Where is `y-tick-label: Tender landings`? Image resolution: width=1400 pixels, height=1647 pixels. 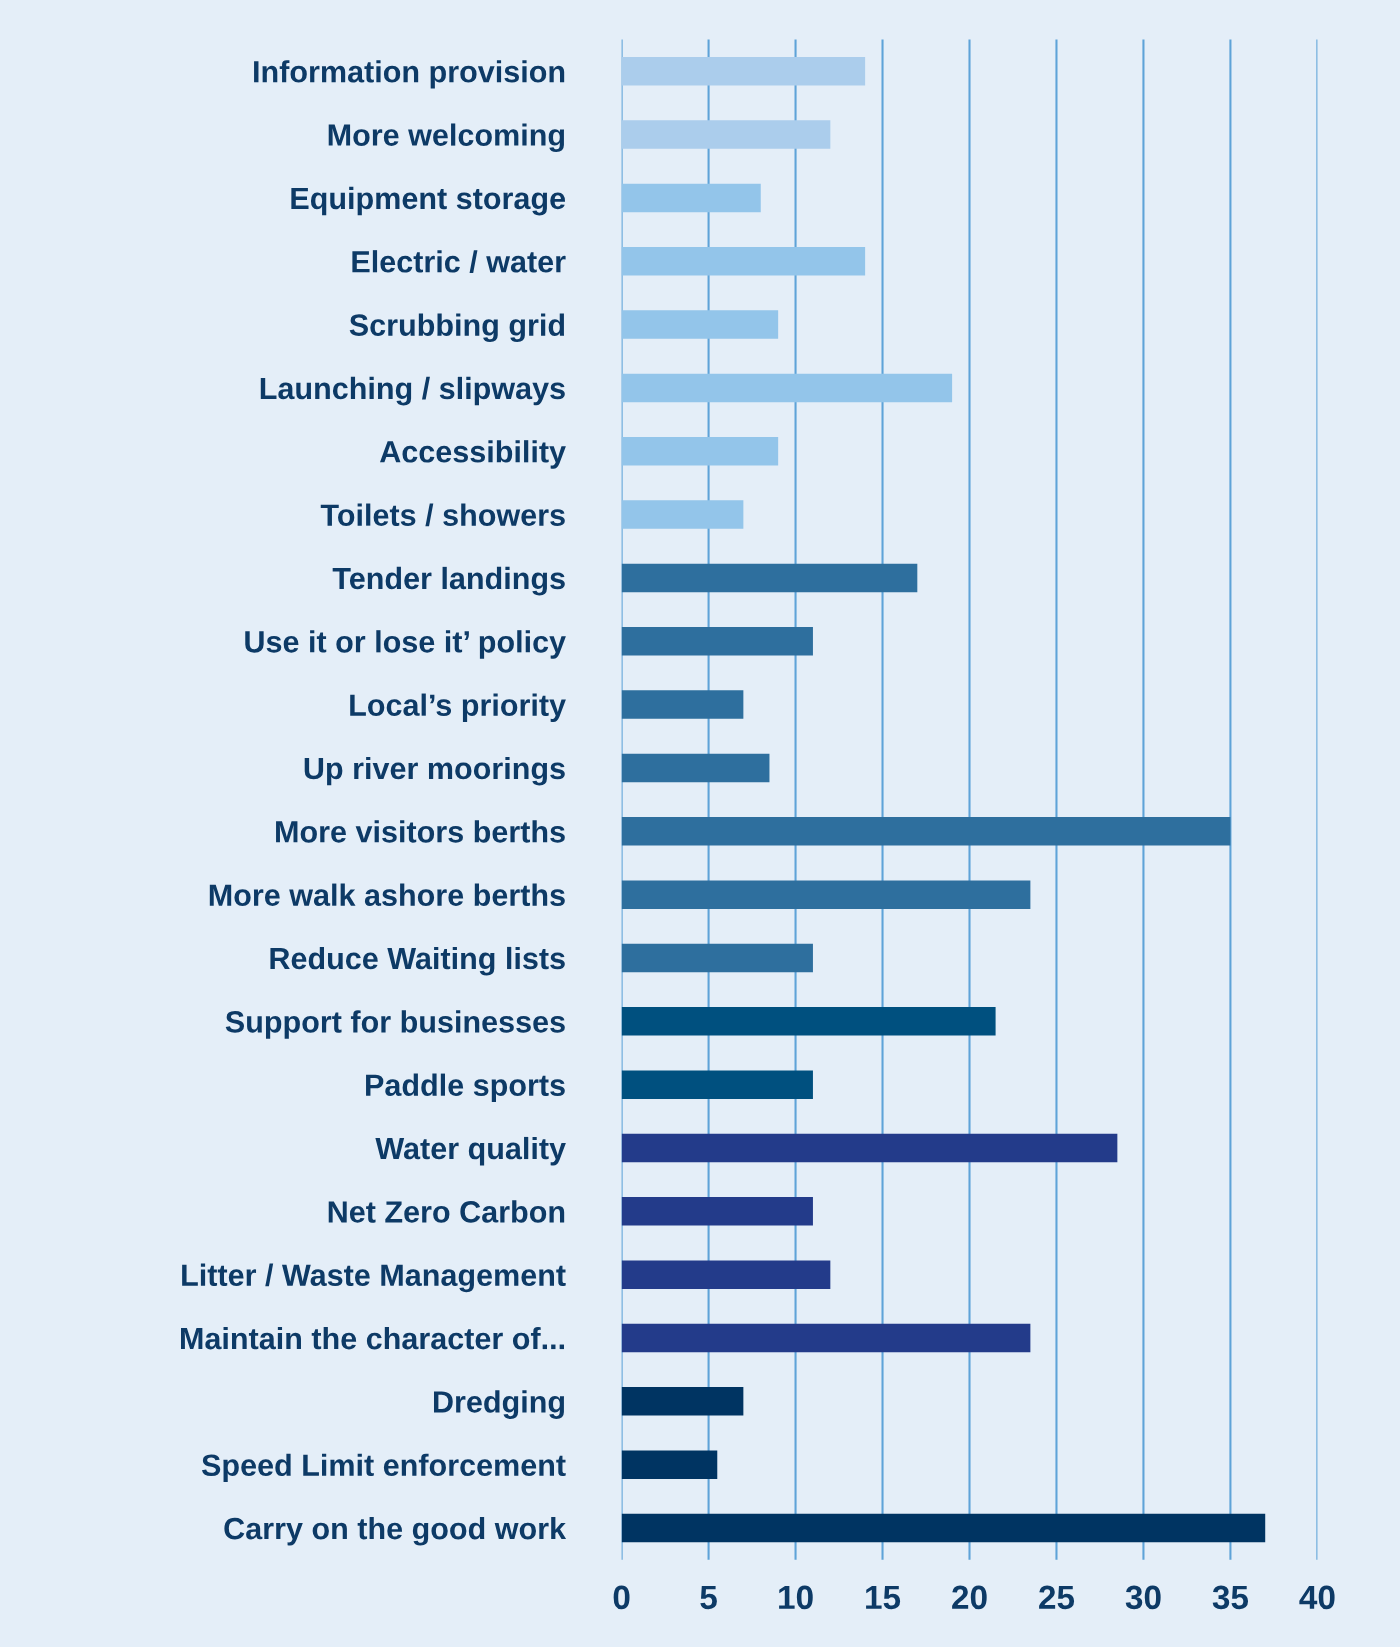 y-tick-label: Tender landings is located at coordinates (448, 581).